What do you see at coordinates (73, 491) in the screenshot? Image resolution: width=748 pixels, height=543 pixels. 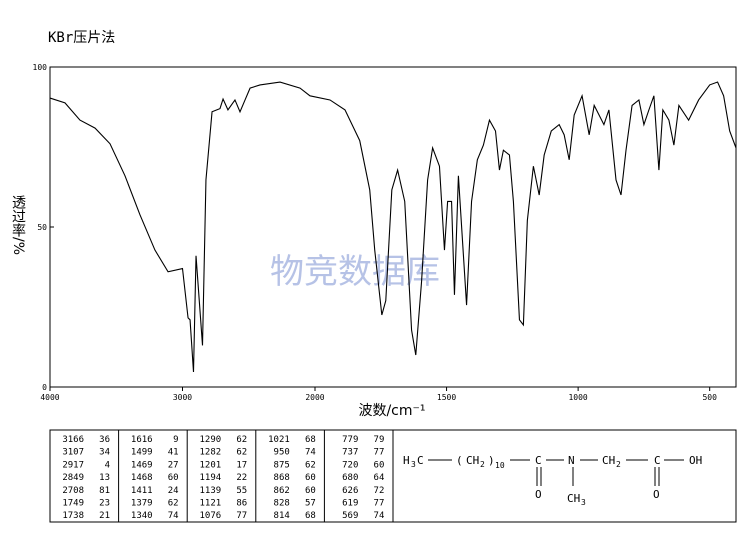 I see `peak-wavenumber: 2708` at bounding box center [73, 491].